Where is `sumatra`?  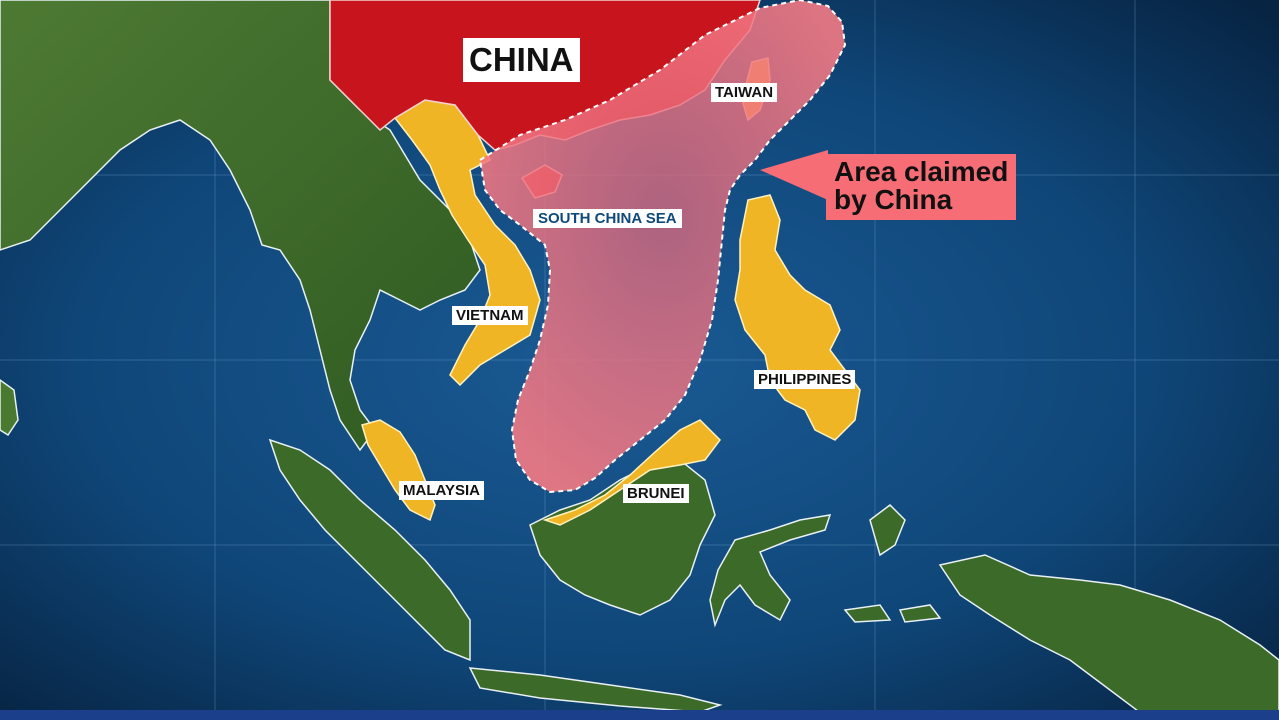 sumatra is located at coordinates (369, 550).